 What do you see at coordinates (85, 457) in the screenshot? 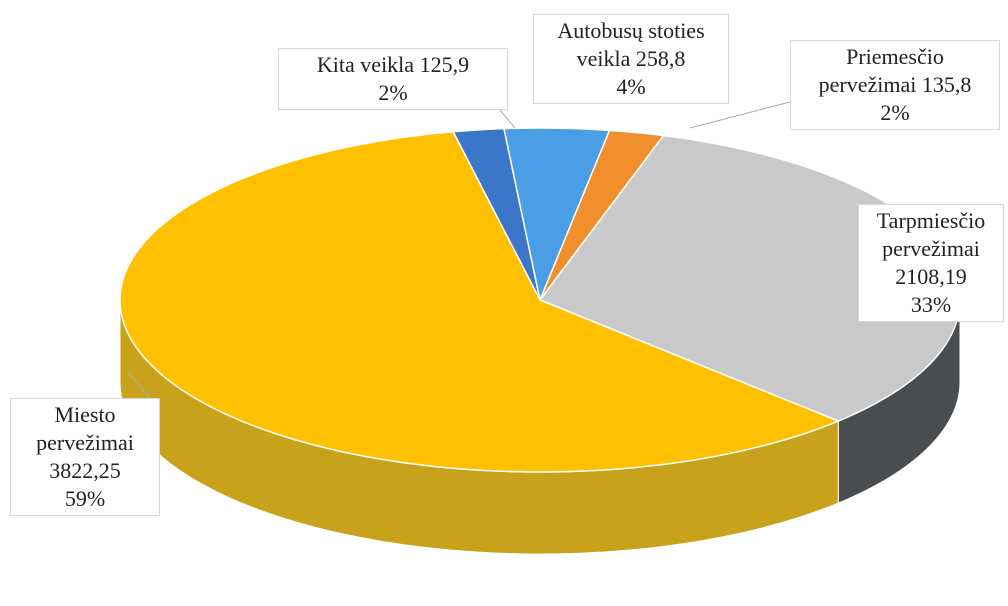
I see `data-label: Miesto pervežimai 3822,25 59%` at bounding box center [85, 457].